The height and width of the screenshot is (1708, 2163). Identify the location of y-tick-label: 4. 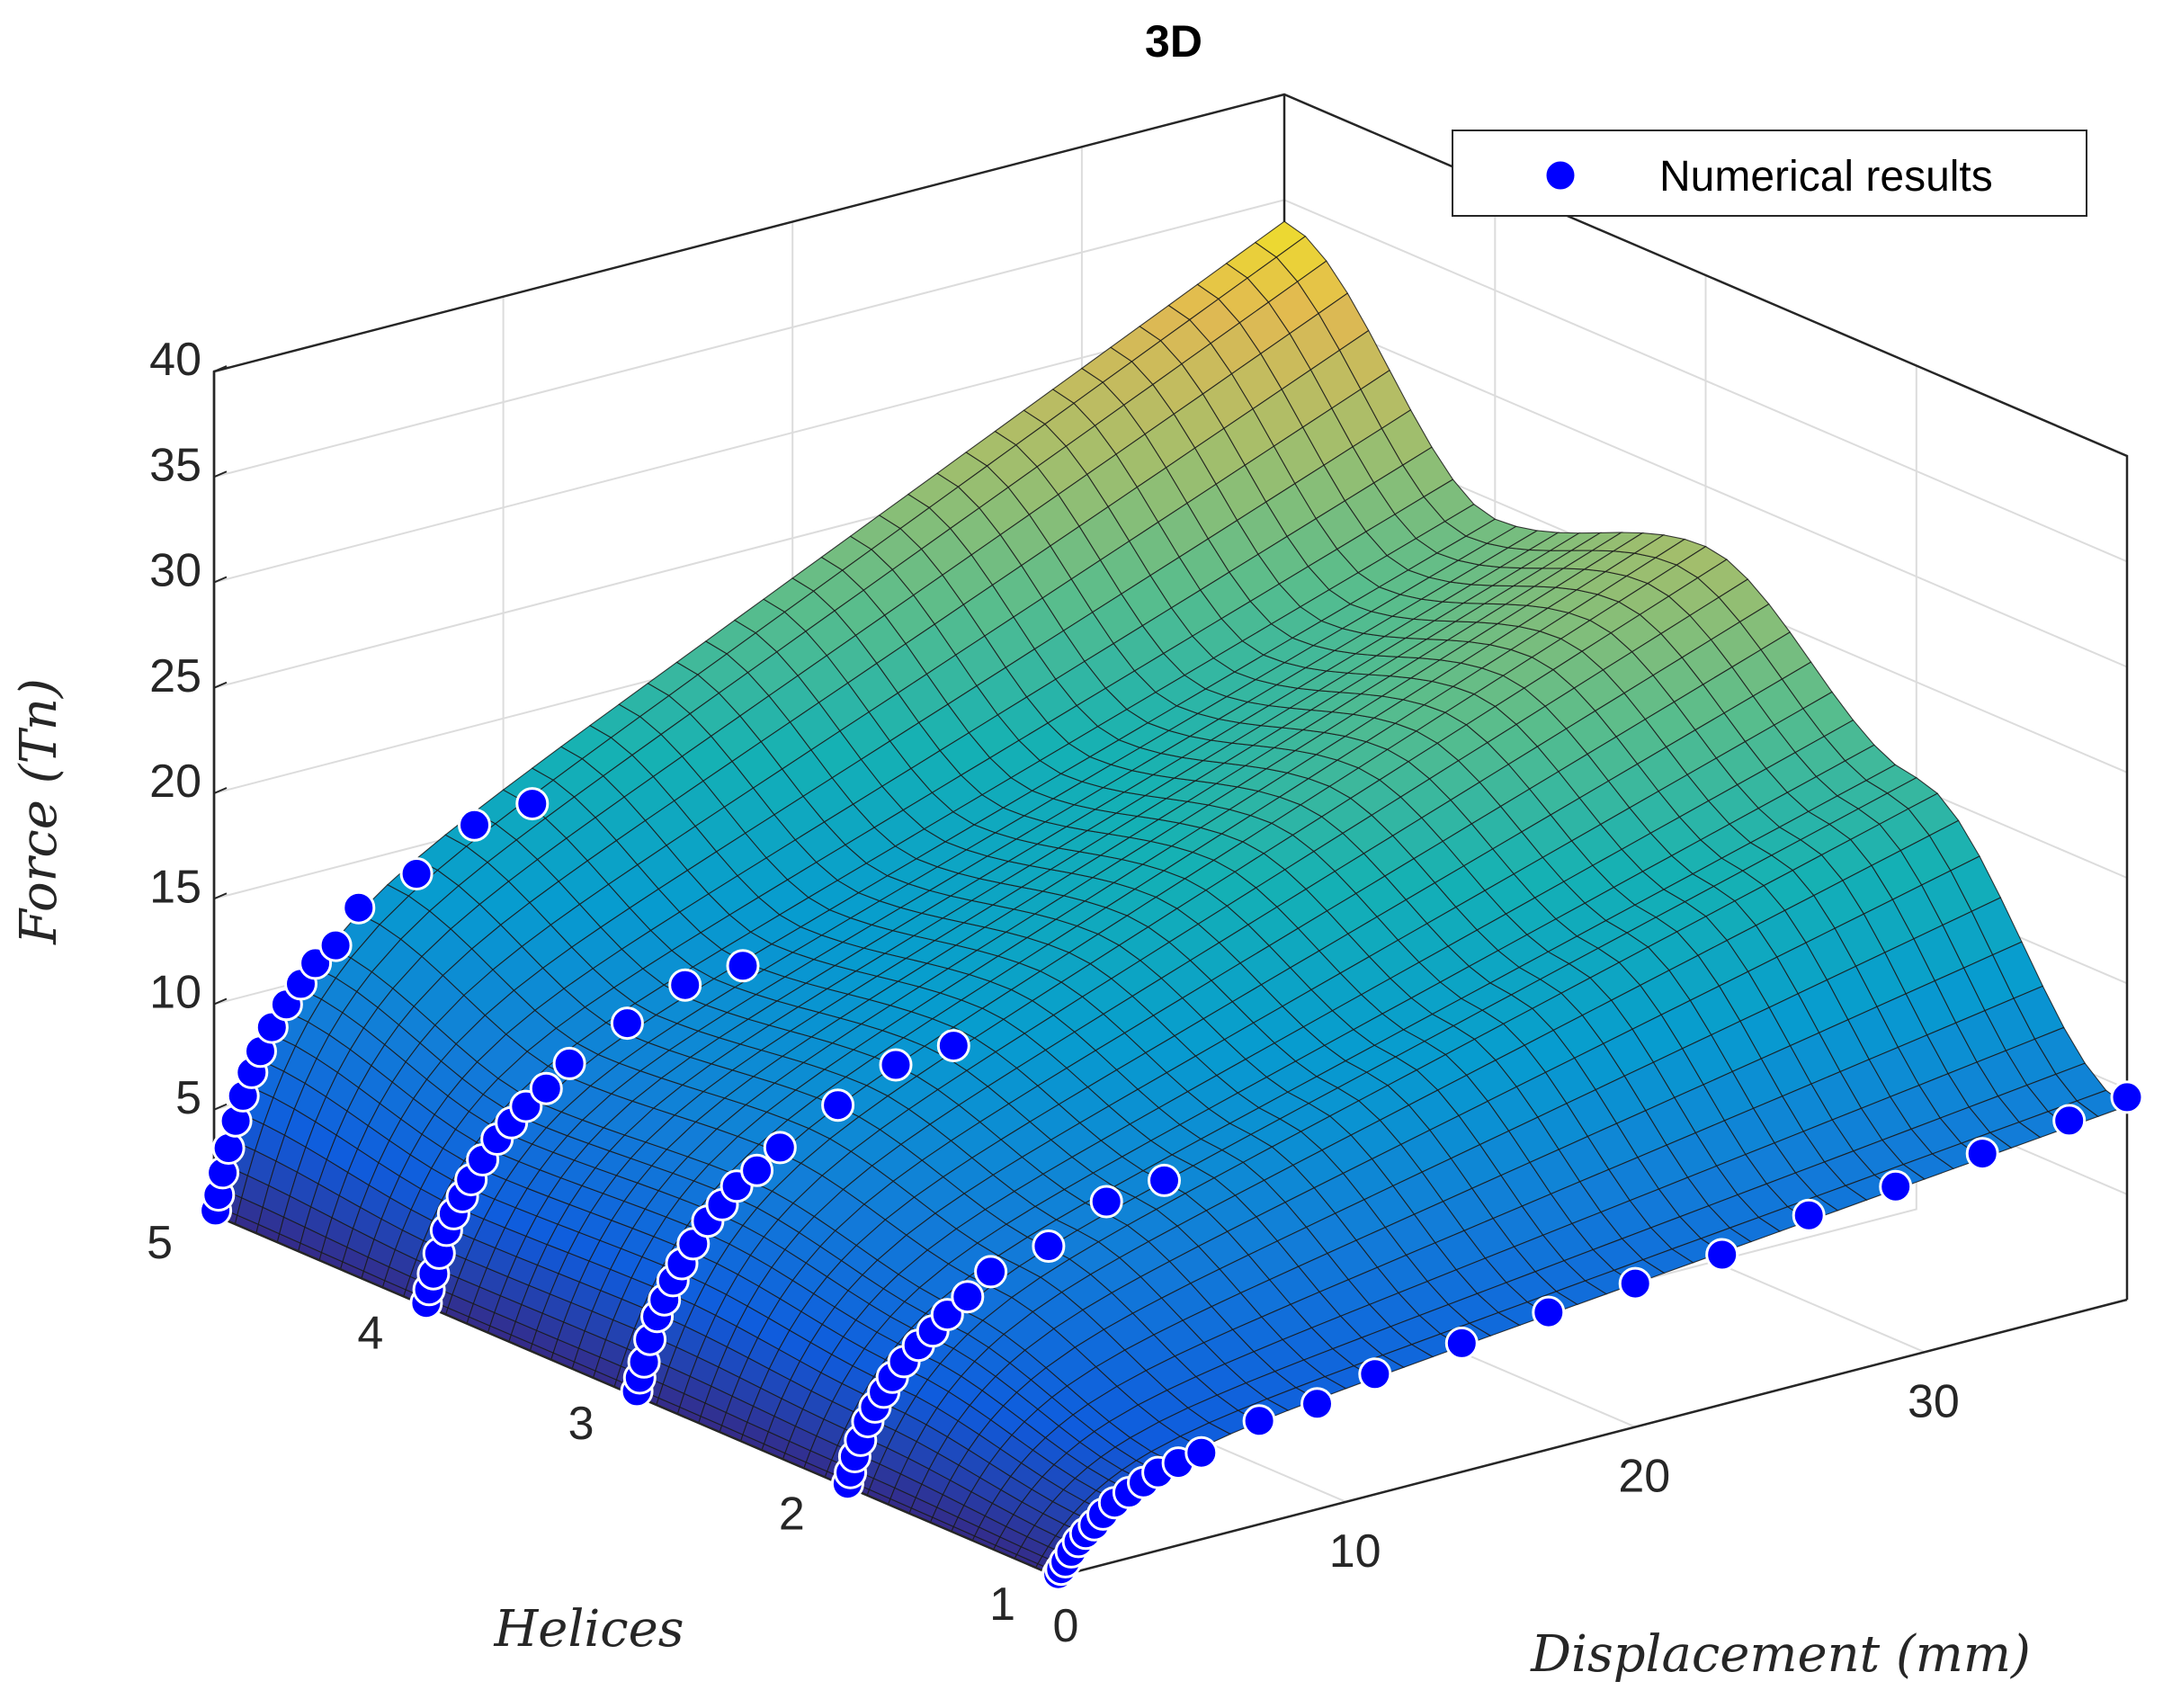
(370, 1334).